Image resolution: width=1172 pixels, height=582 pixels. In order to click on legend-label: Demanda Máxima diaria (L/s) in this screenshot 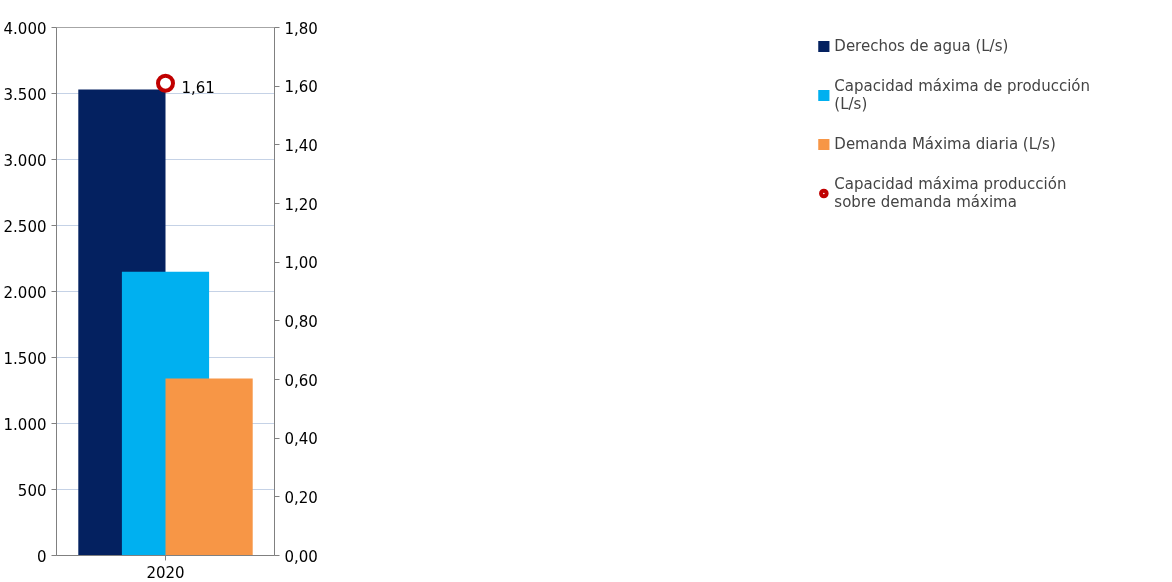, I will do `click(945, 144)`.